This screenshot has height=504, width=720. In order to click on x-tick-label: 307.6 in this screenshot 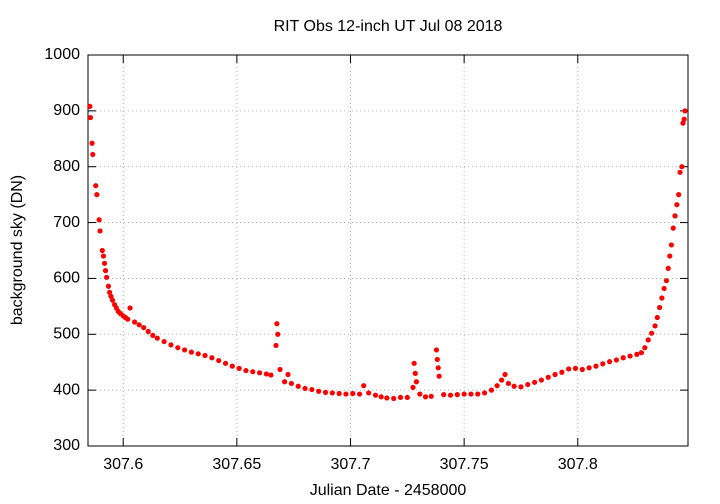, I will do `click(123, 464)`.